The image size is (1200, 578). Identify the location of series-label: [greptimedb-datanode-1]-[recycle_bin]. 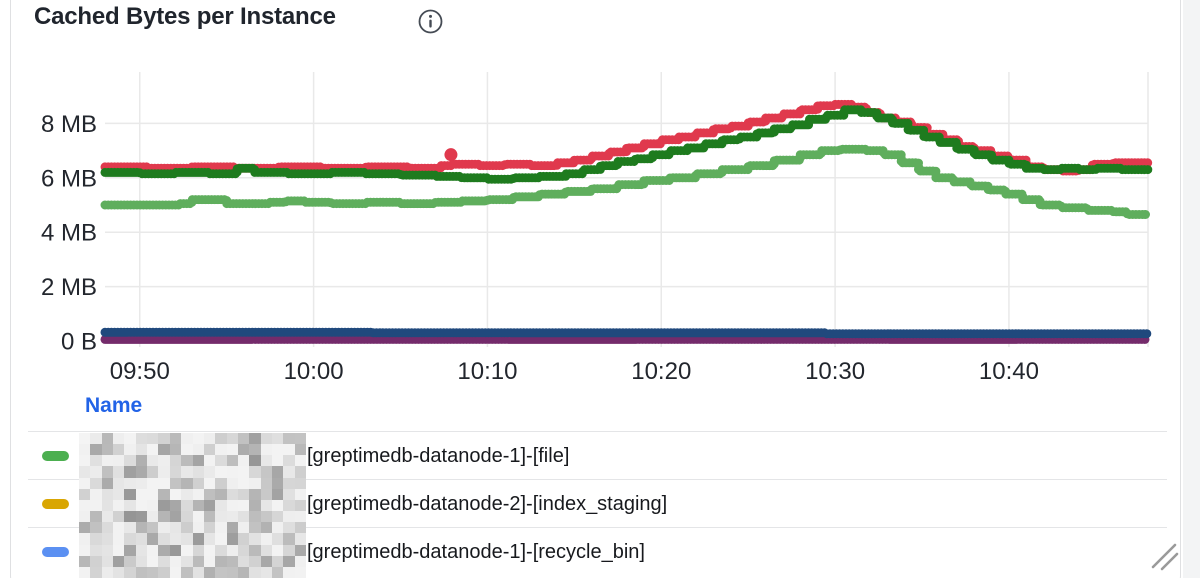
(476, 552).